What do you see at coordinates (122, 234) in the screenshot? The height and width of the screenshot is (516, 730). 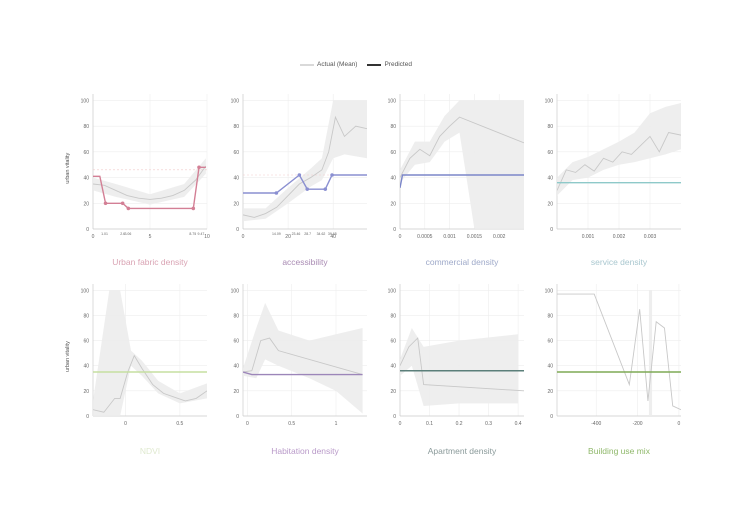 I see `marker-value-label: 2.6` at bounding box center [122, 234].